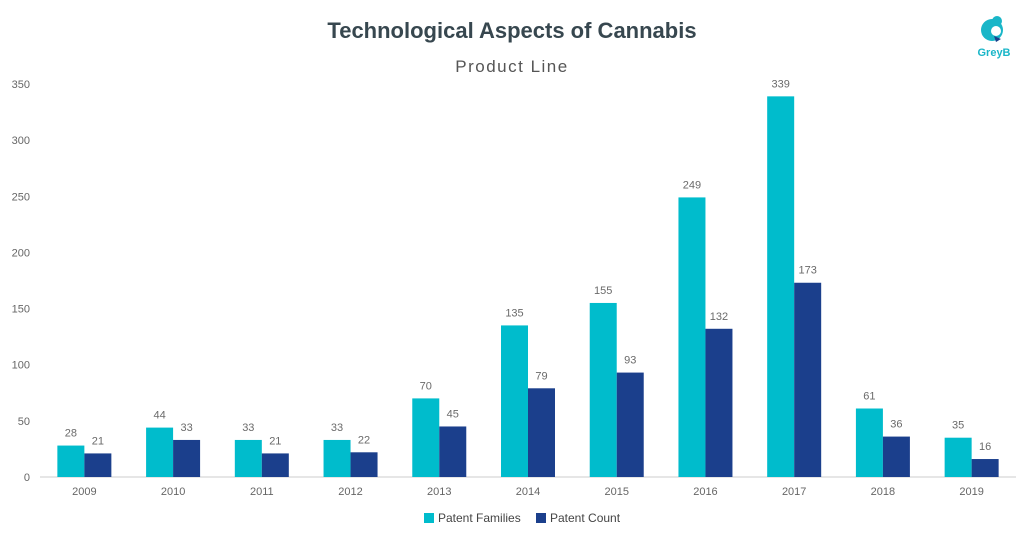 This screenshot has width=1024, height=546. What do you see at coordinates (992, 29) in the screenshot?
I see `greyb-logo-icon` at bounding box center [992, 29].